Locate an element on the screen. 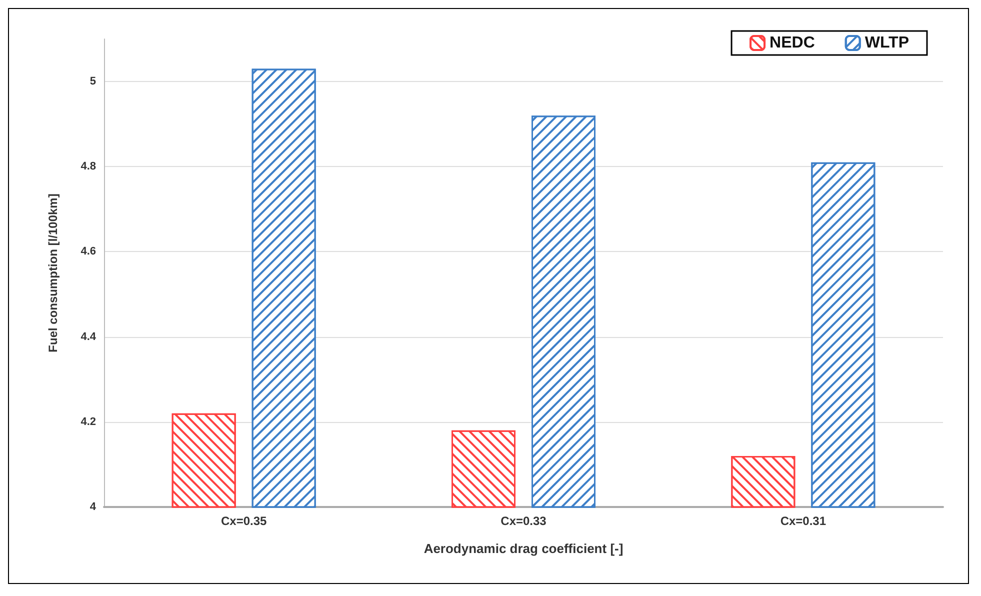  x-tick-label: Cx=0.31 is located at coordinates (803, 521).